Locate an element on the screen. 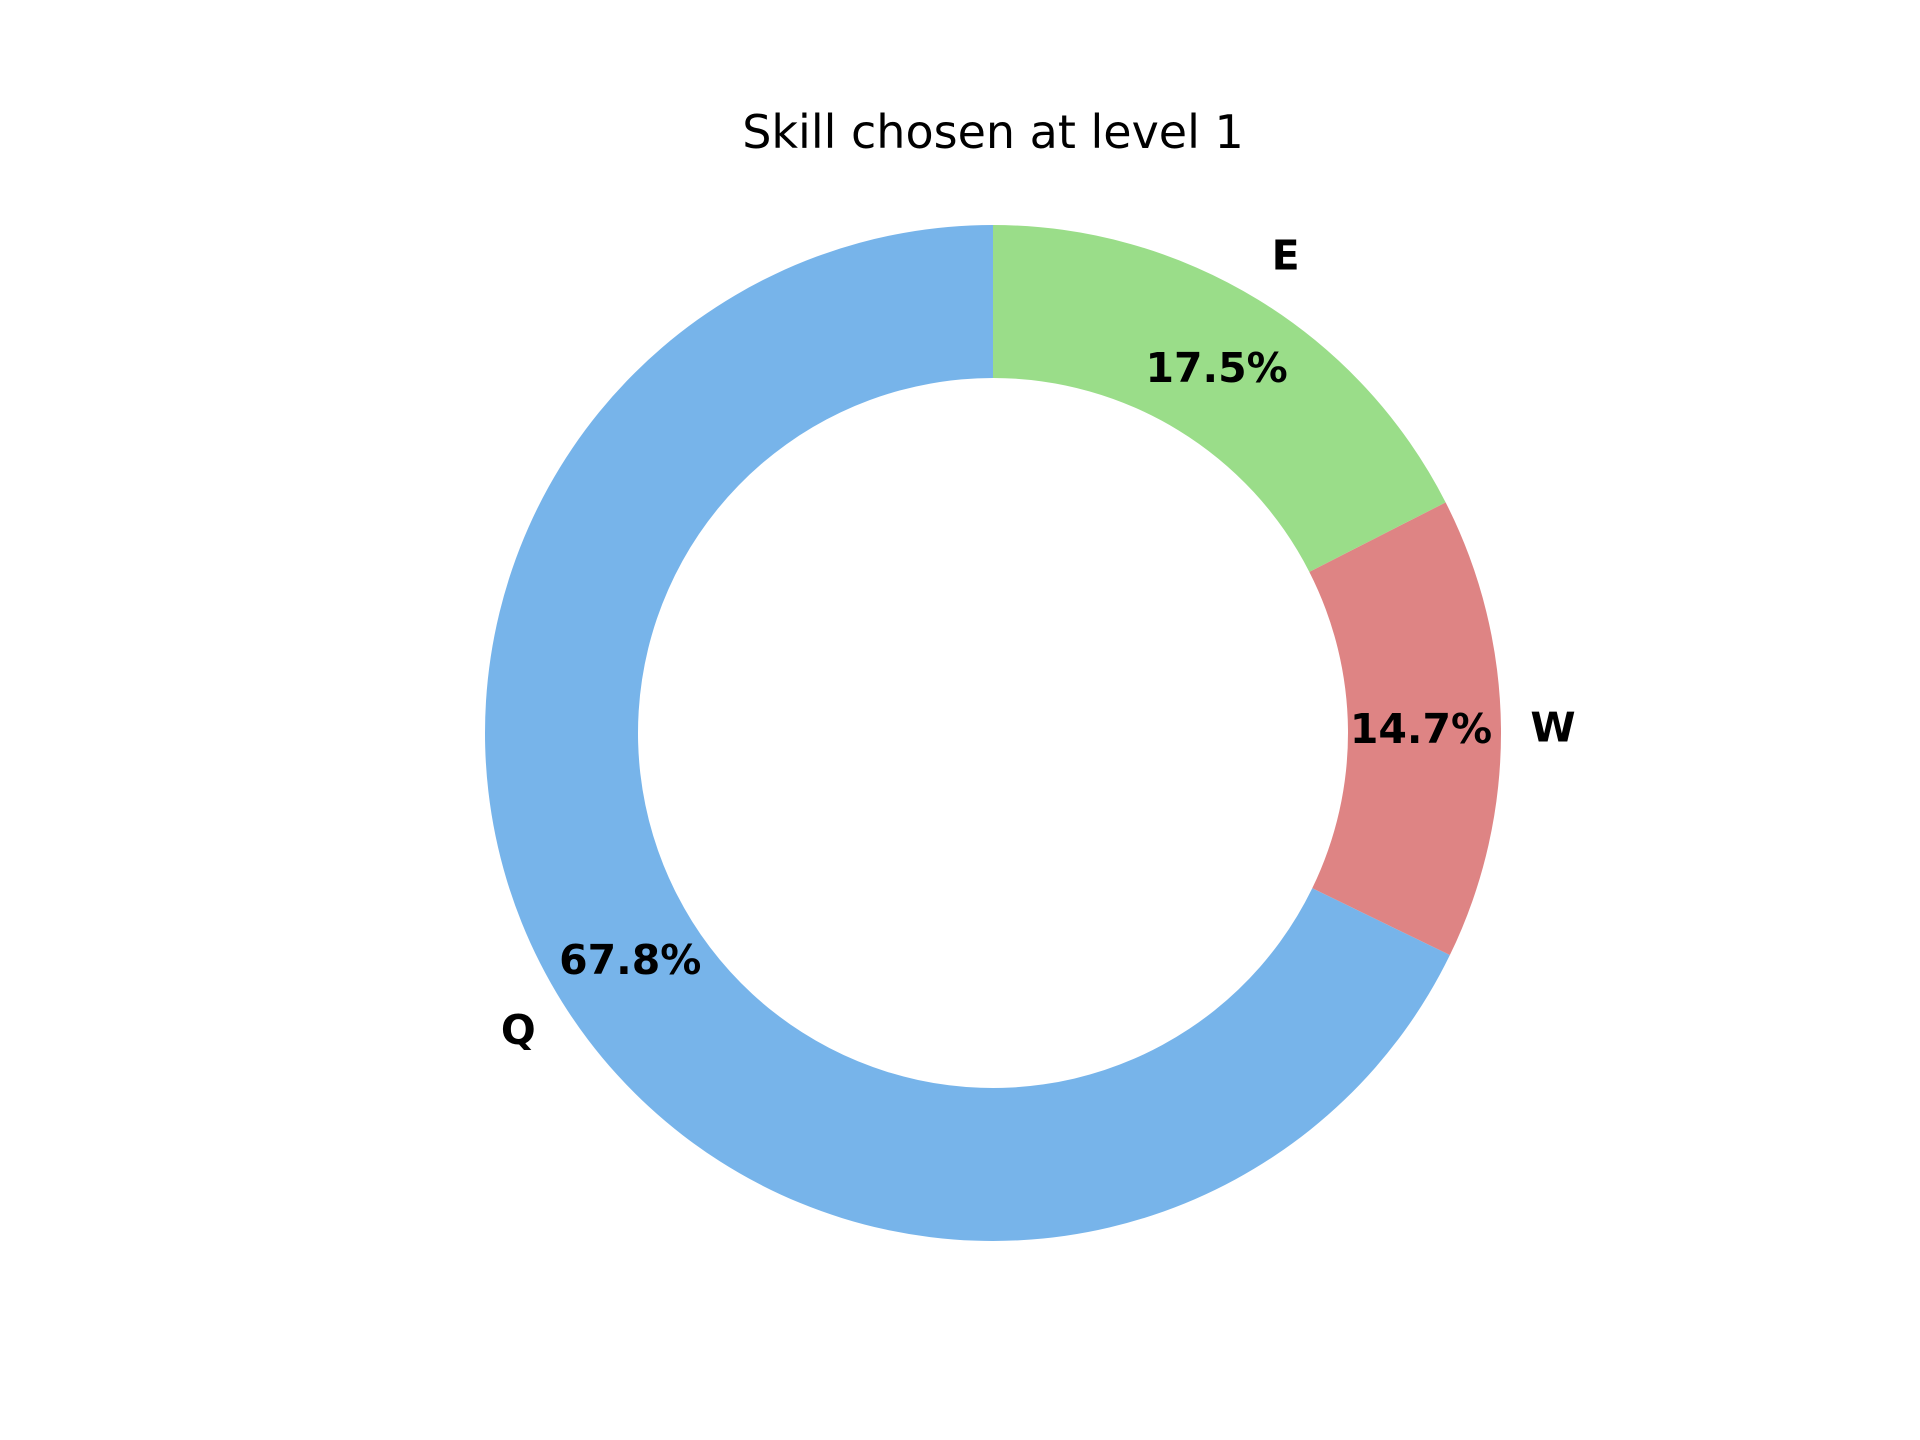 The height and width of the screenshot is (1440, 1920). slice-value-q: 67.8% is located at coordinates (630, 960).